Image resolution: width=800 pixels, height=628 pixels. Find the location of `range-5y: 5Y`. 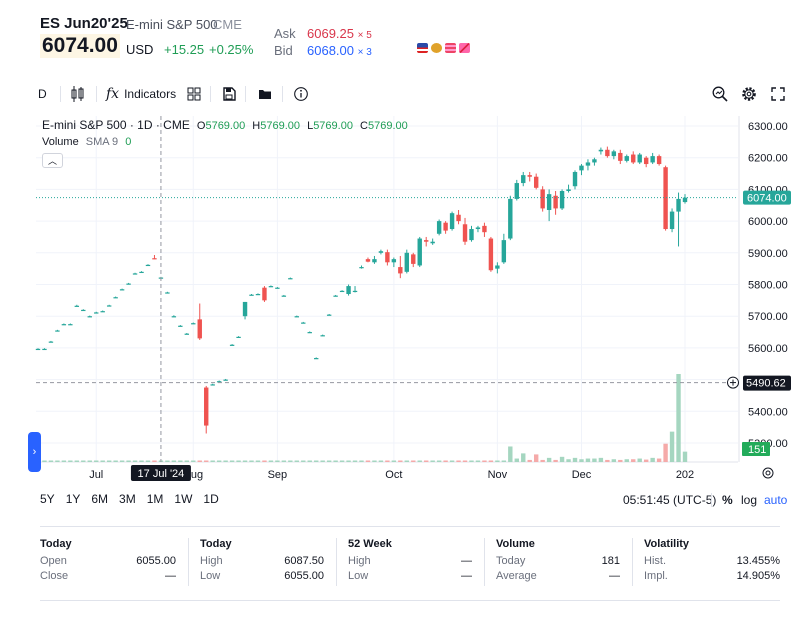

range-5y: 5Y is located at coordinates (47, 499).